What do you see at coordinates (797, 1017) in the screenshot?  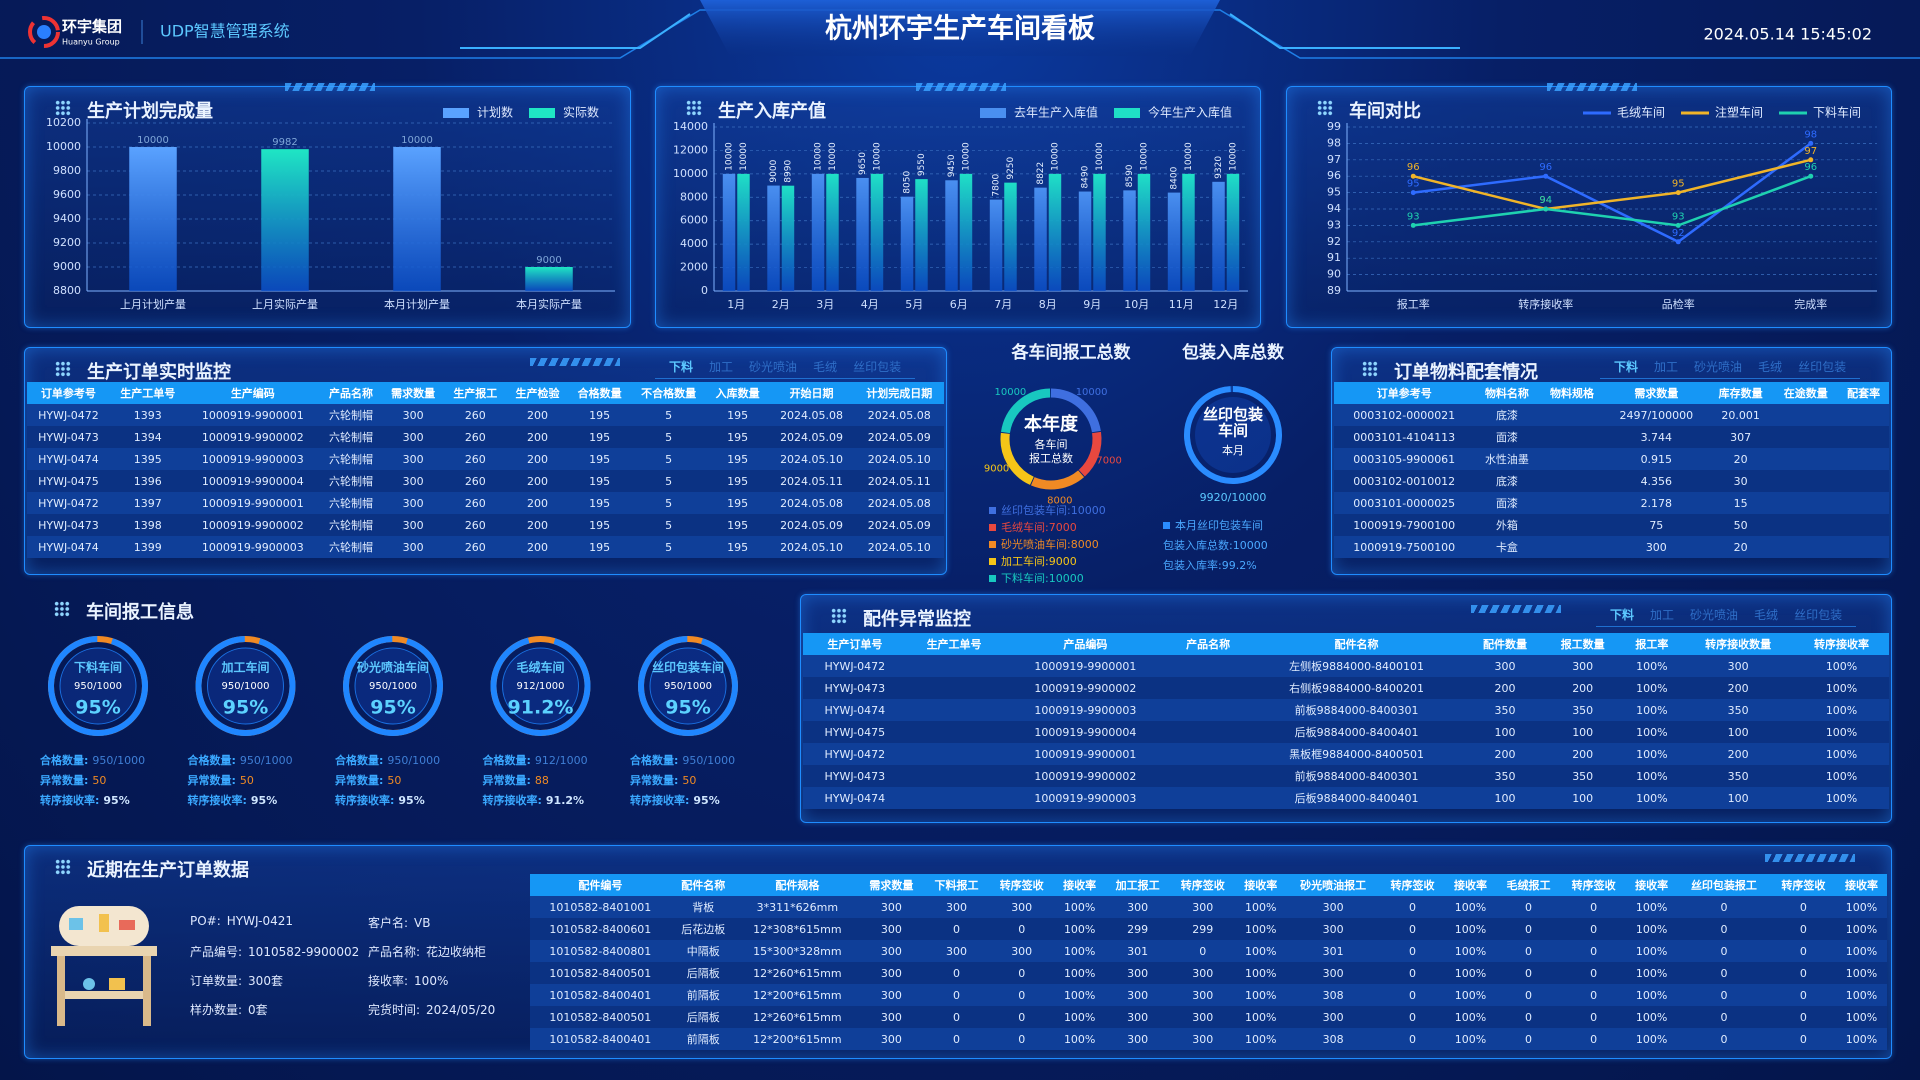 I see `table-cell: 12*260*615mm` at bounding box center [797, 1017].